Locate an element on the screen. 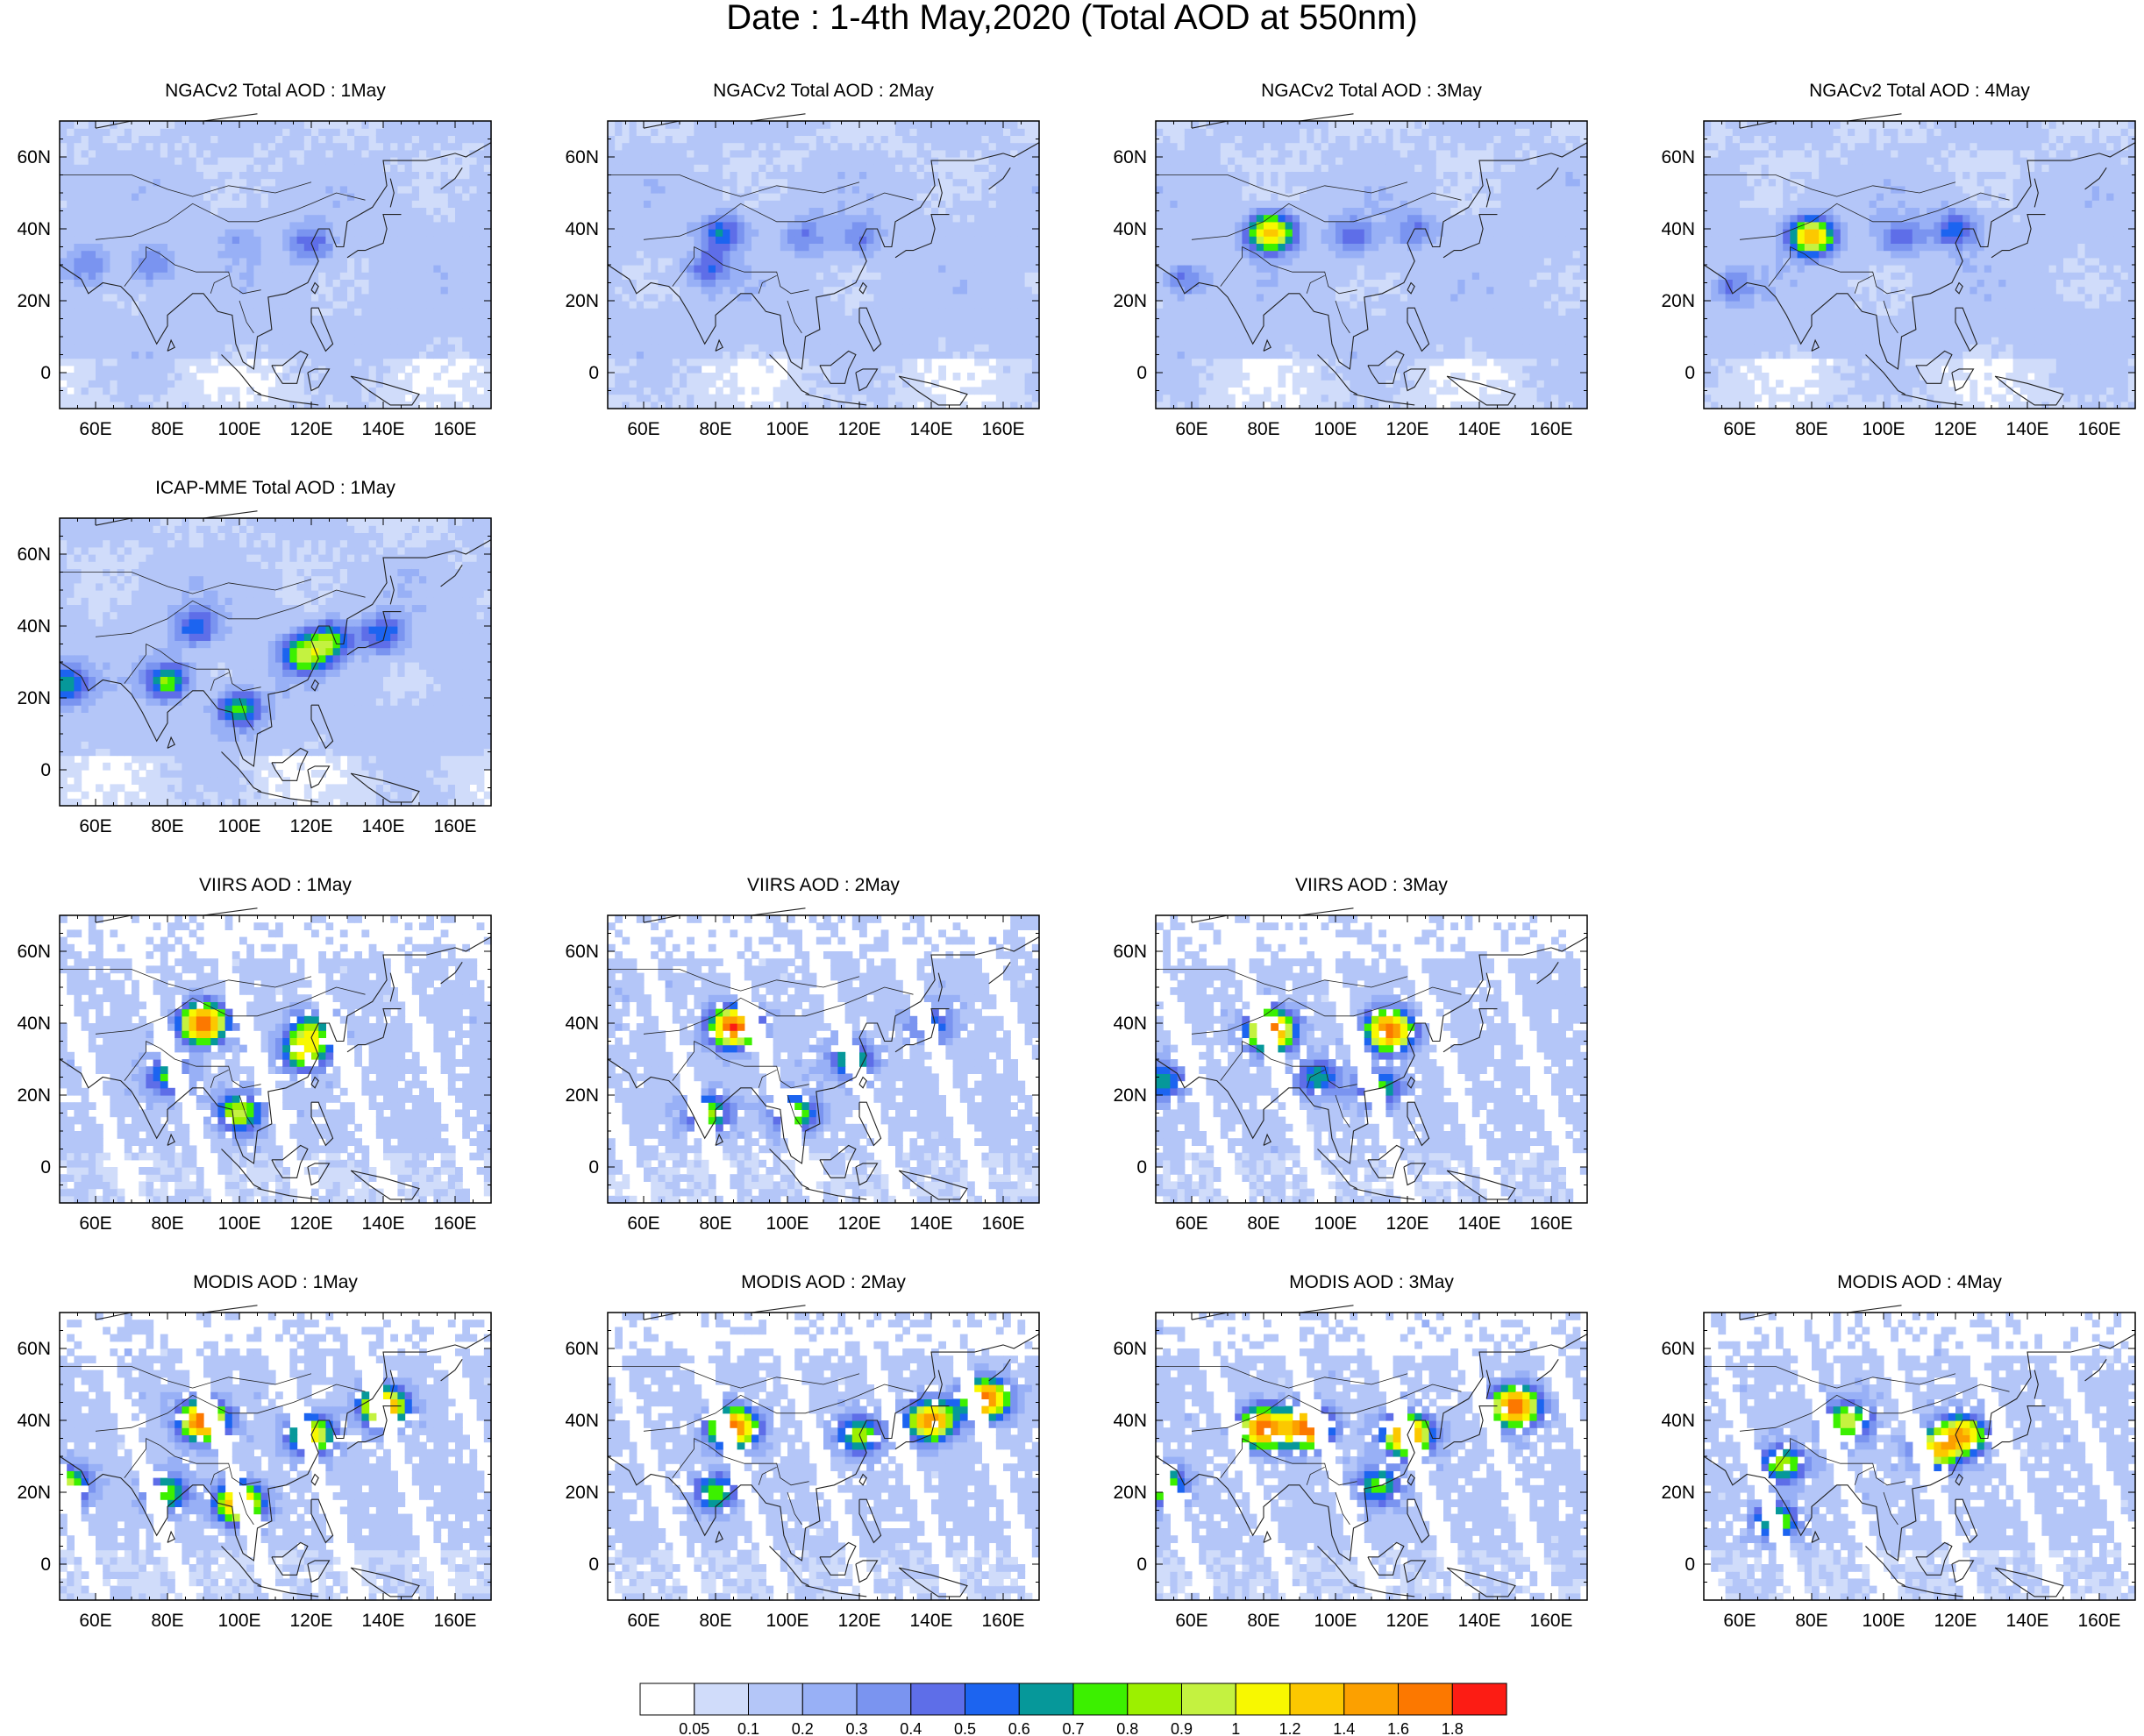 The image size is (2144, 1736). colorbar-label: 0.7 is located at coordinates (1073, 1728).